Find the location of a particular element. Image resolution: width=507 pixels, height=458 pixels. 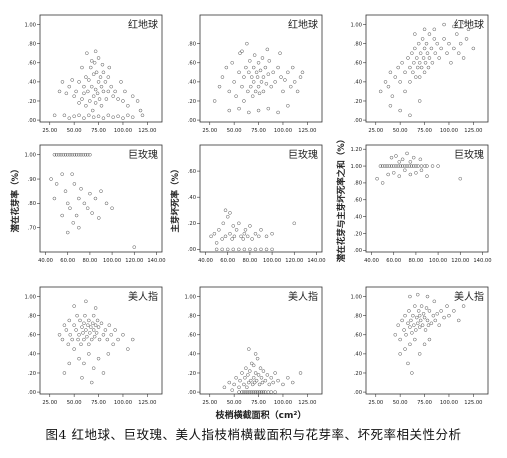

x-tick-label: 120.00 is located at coordinates (294, 261).